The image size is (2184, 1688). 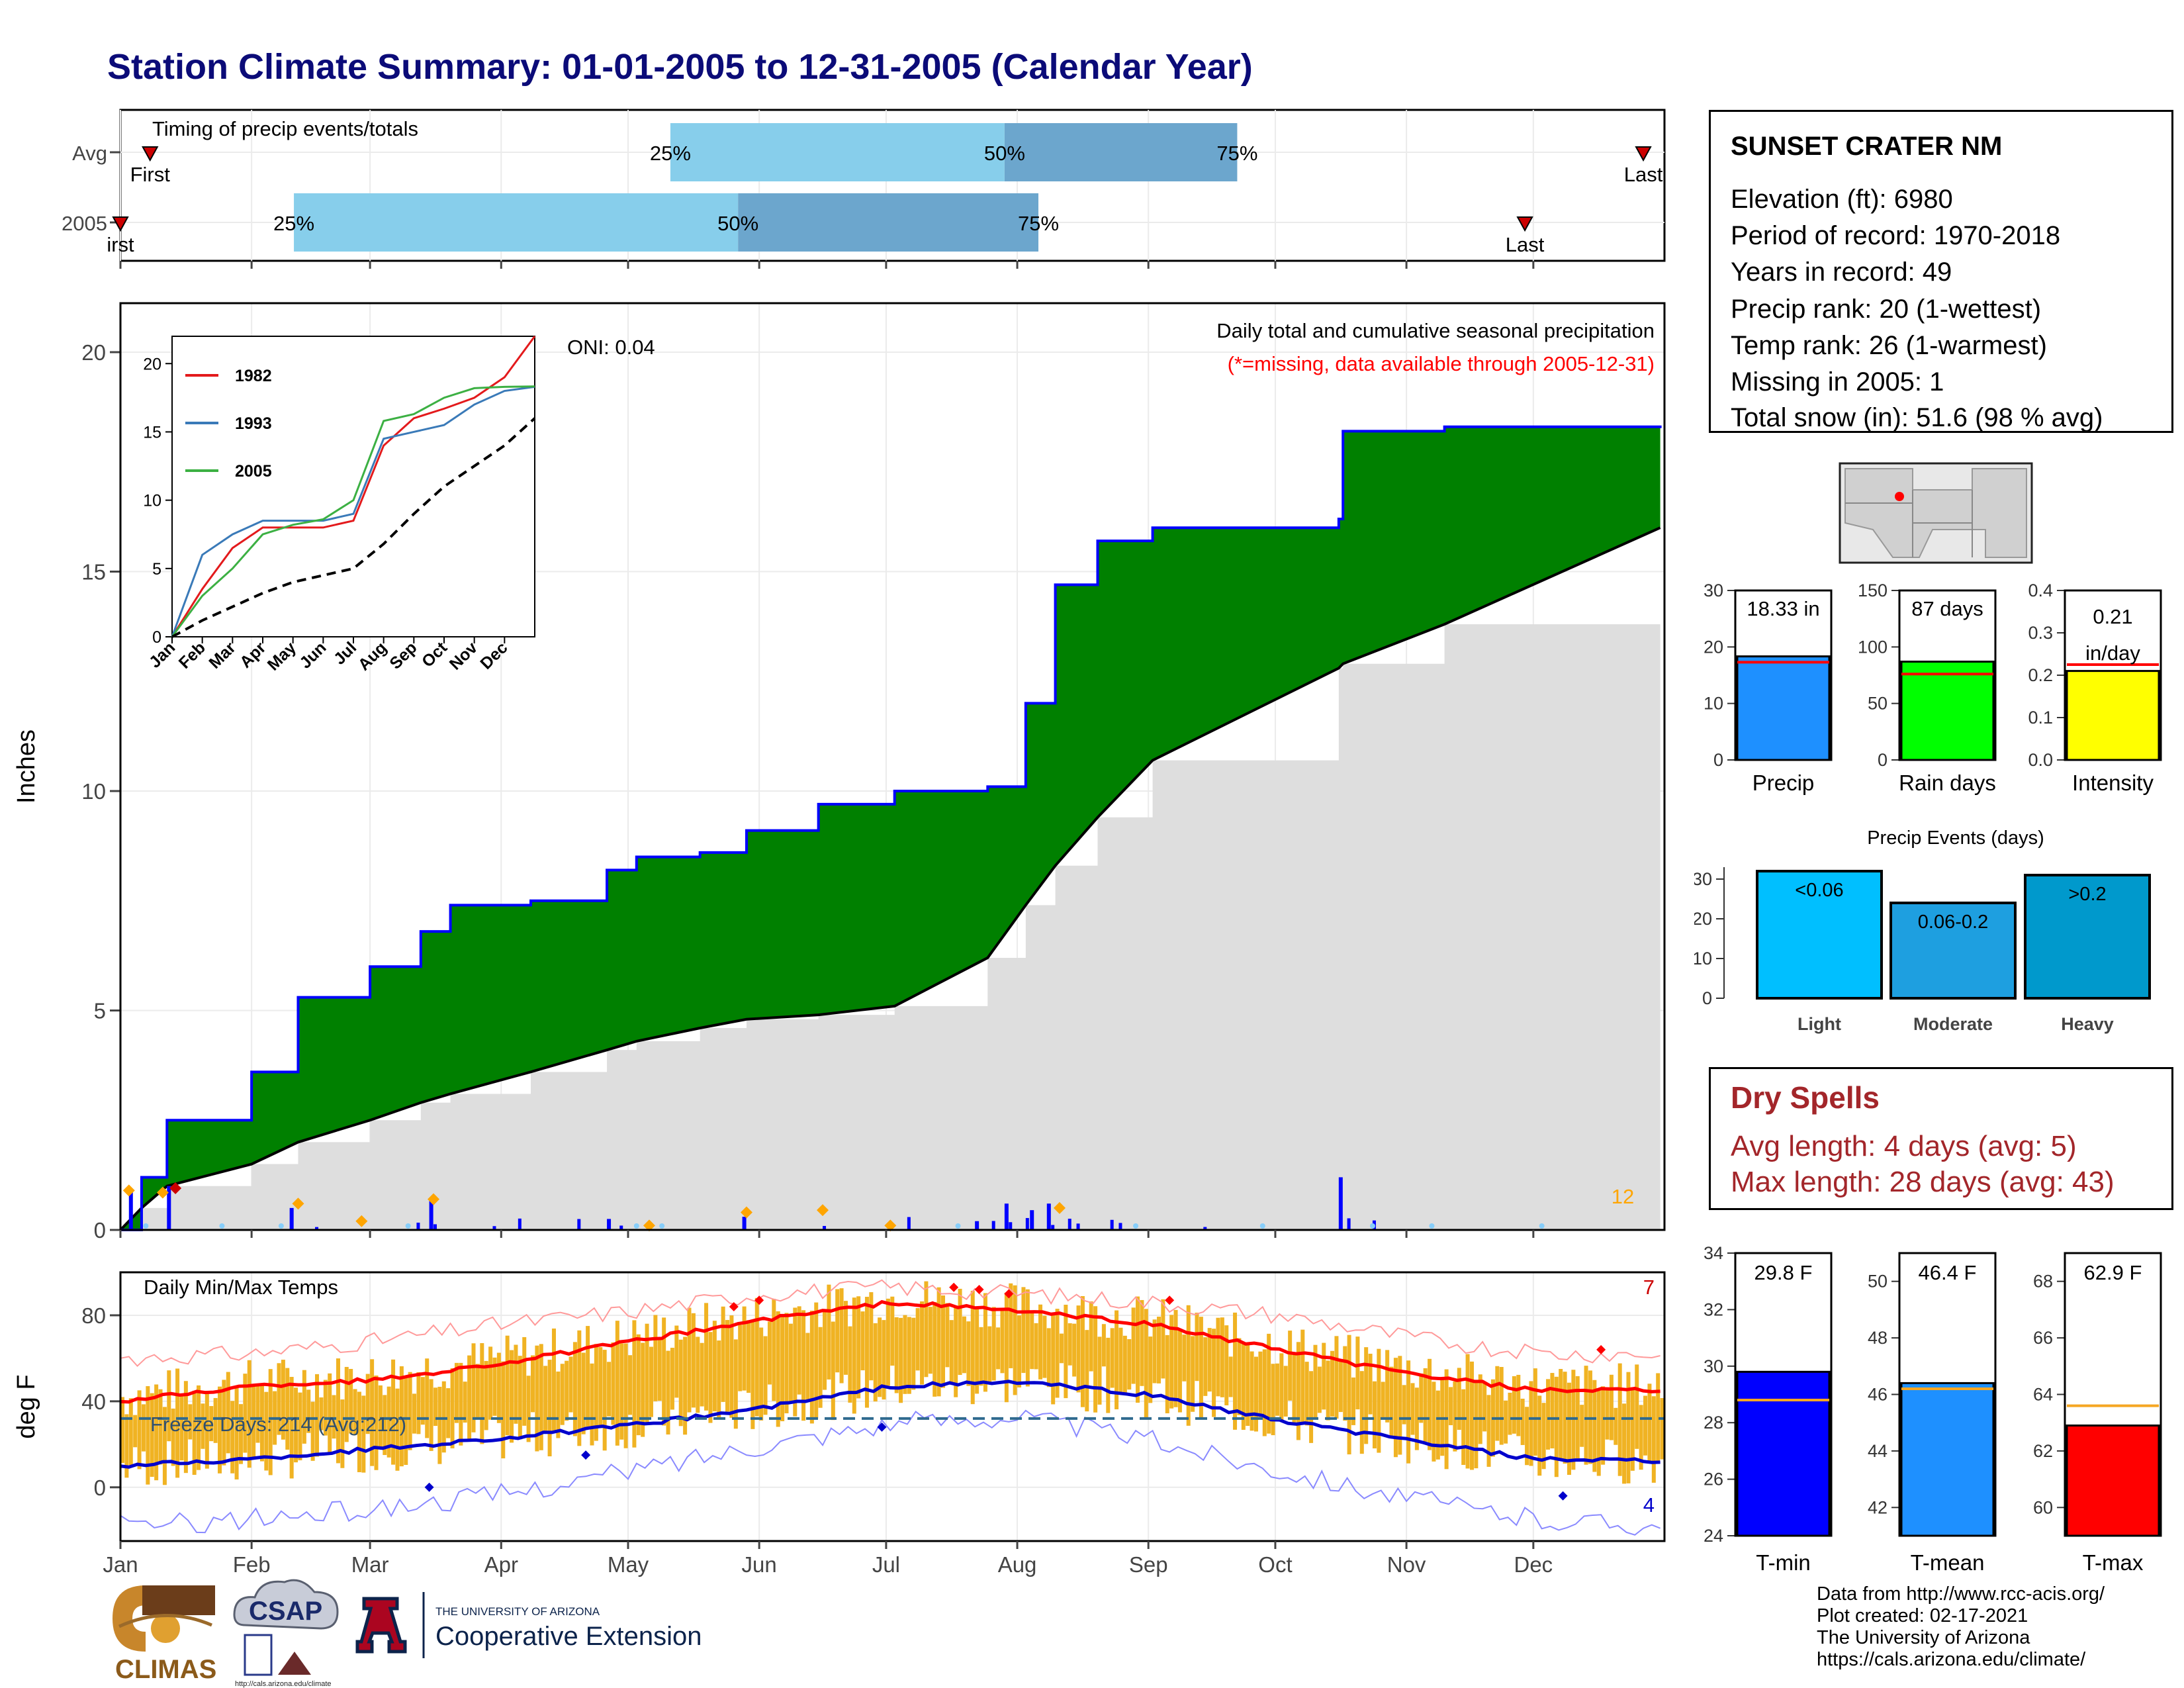 What do you see at coordinates (152, 432) in the screenshot?
I see `inset-y-tick: 15` at bounding box center [152, 432].